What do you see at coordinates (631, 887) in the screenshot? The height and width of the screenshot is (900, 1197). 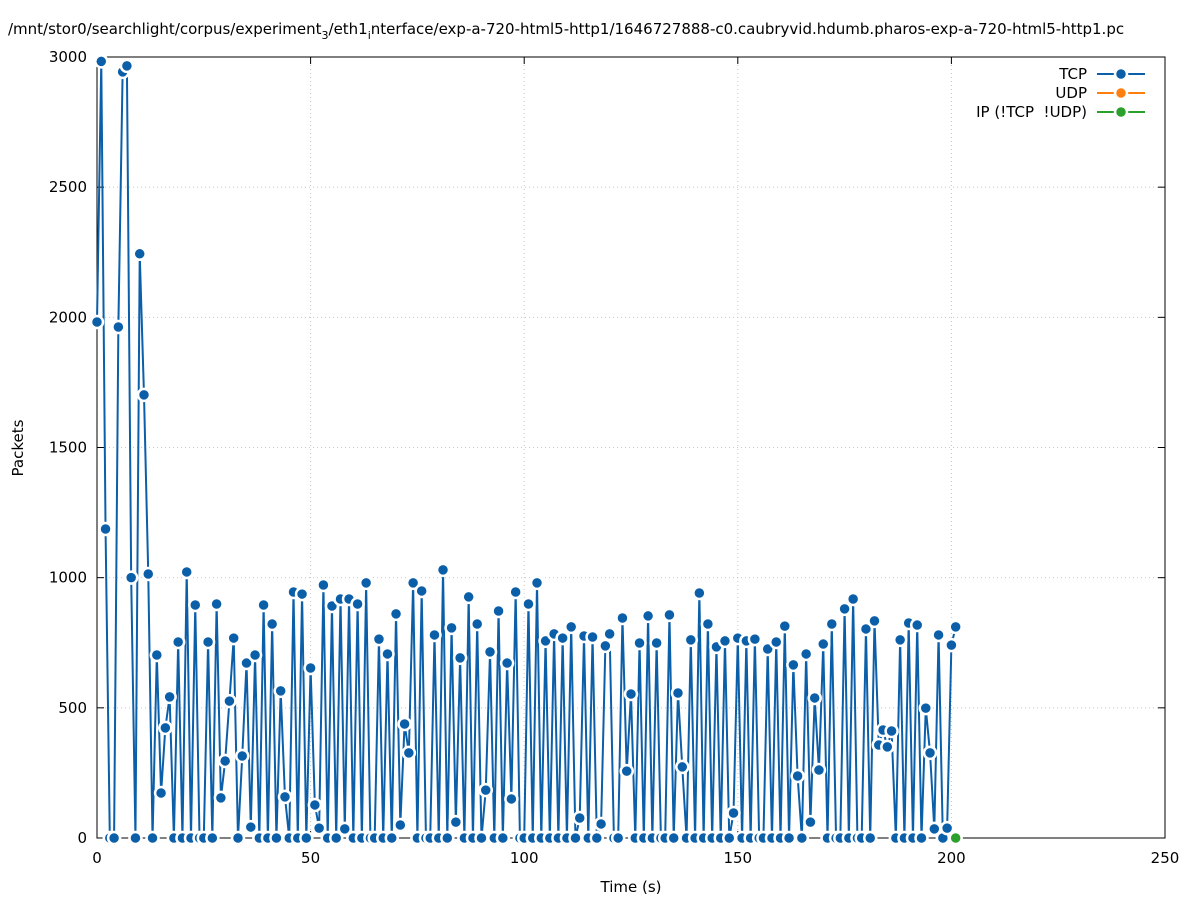 I see `x-axis-label: Time (s)` at bounding box center [631, 887].